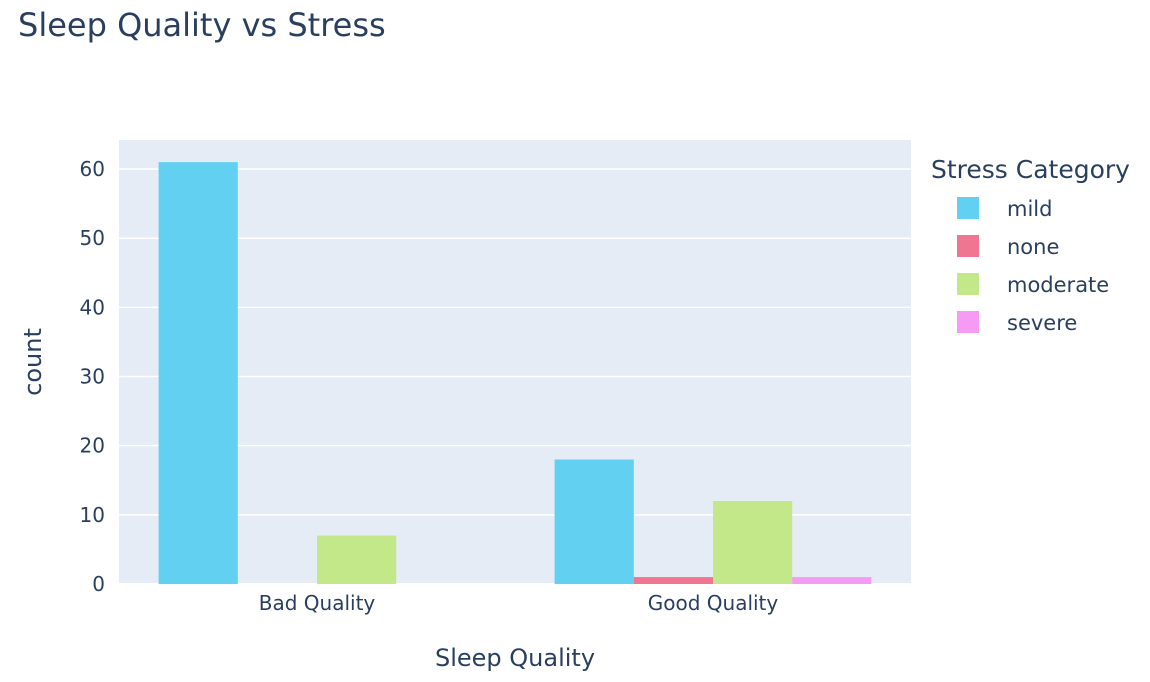 The width and height of the screenshot is (1150, 682). What do you see at coordinates (1033, 247) in the screenshot?
I see `legend-label-none: none` at bounding box center [1033, 247].